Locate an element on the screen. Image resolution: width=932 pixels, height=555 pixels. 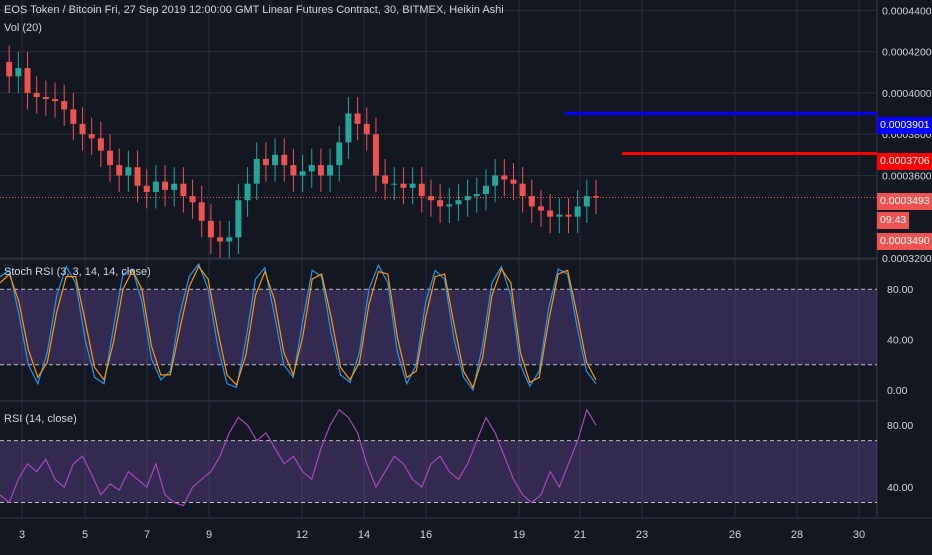
stoch-y-tick-label: 40.00 is located at coordinates (900, 341).